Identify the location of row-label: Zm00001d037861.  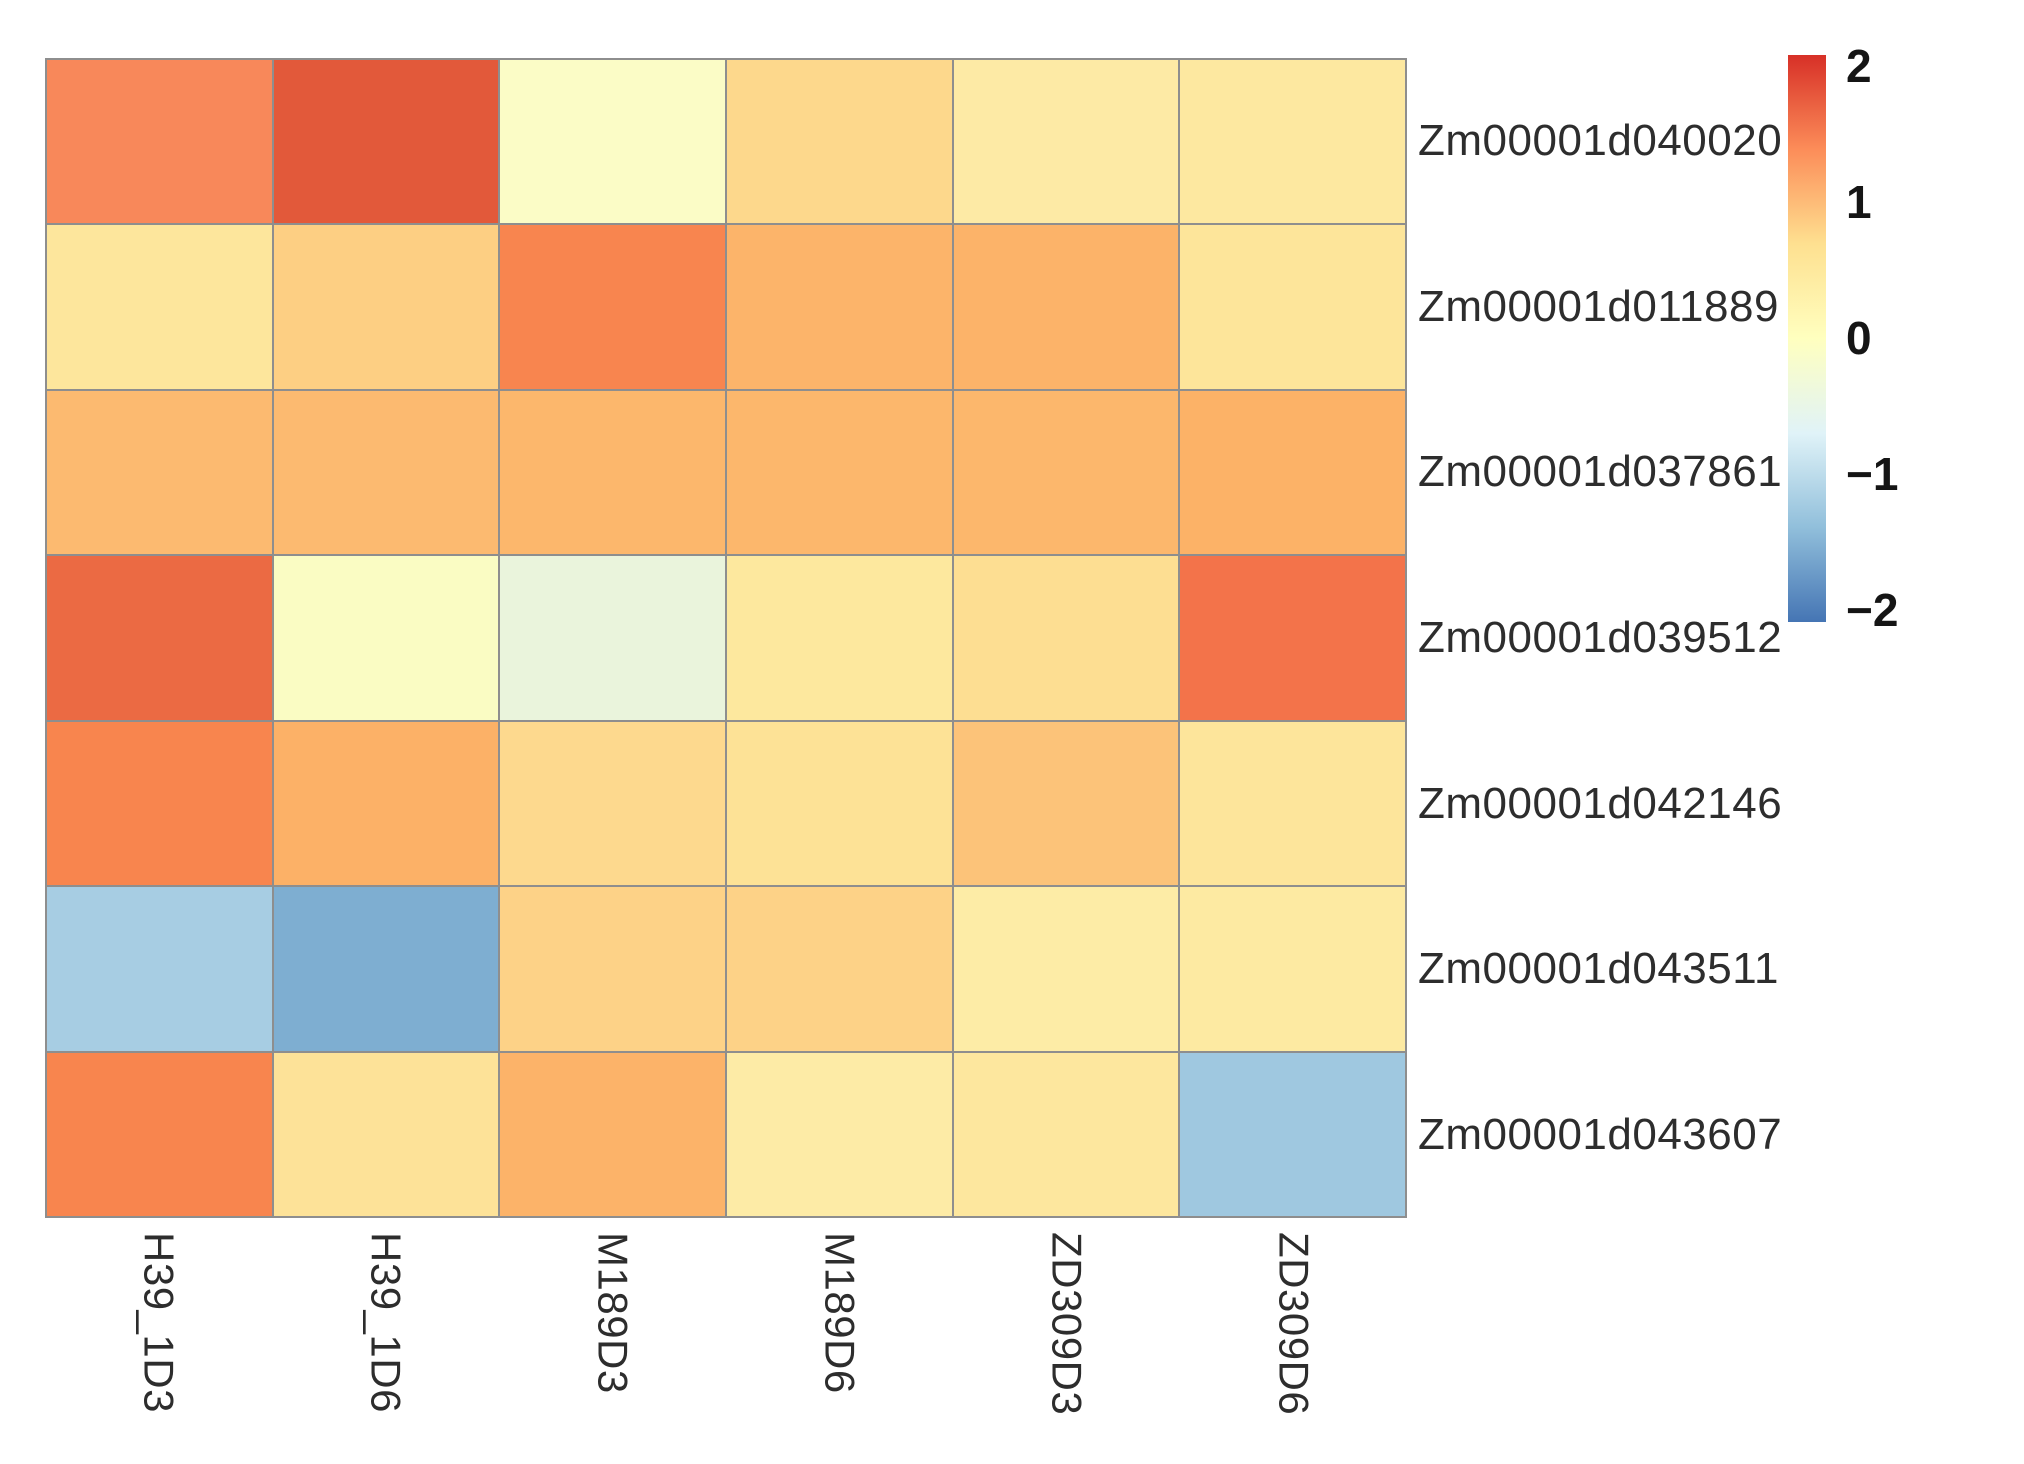
(1600, 472).